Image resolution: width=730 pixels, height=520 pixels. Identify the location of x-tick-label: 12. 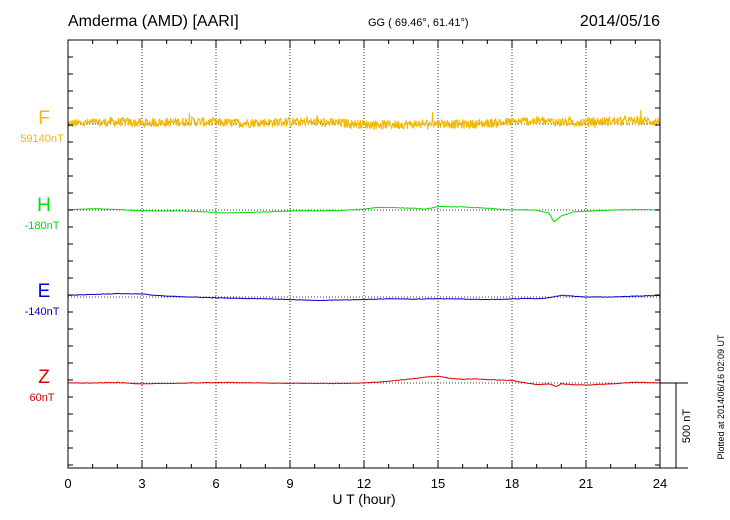
(364, 483).